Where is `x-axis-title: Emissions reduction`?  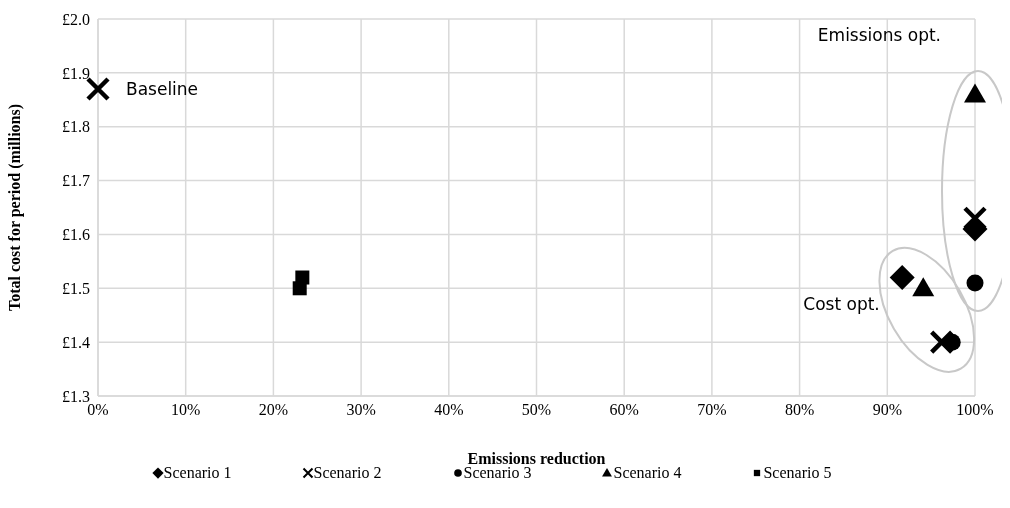 x-axis-title: Emissions reduction is located at coordinates (536, 458).